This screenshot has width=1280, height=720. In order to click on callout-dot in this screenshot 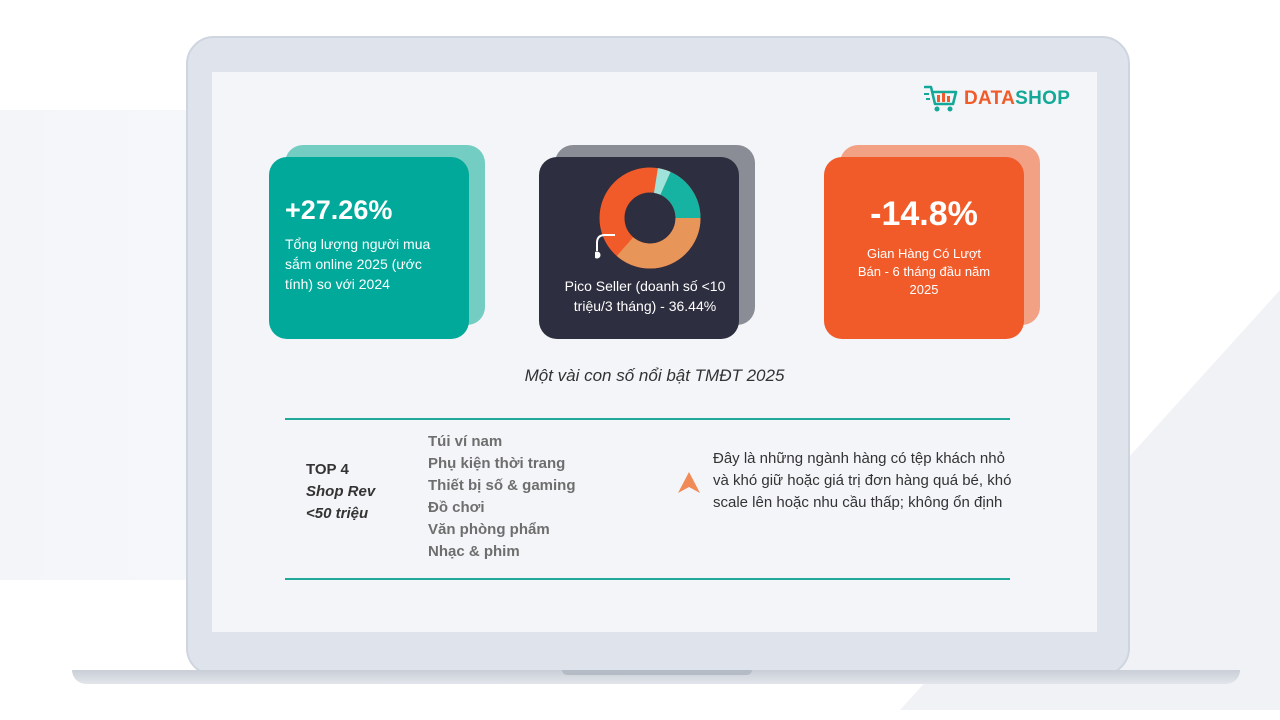, I will do `click(598, 255)`.